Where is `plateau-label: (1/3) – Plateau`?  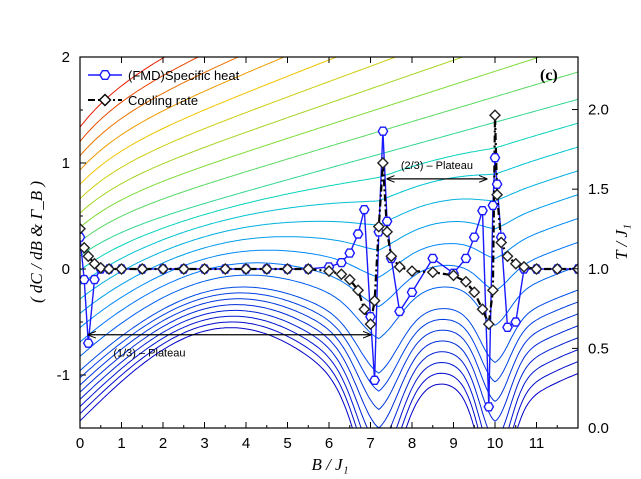 plateau-label: (1/3) – Plateau is located at coordinates (149, 354).